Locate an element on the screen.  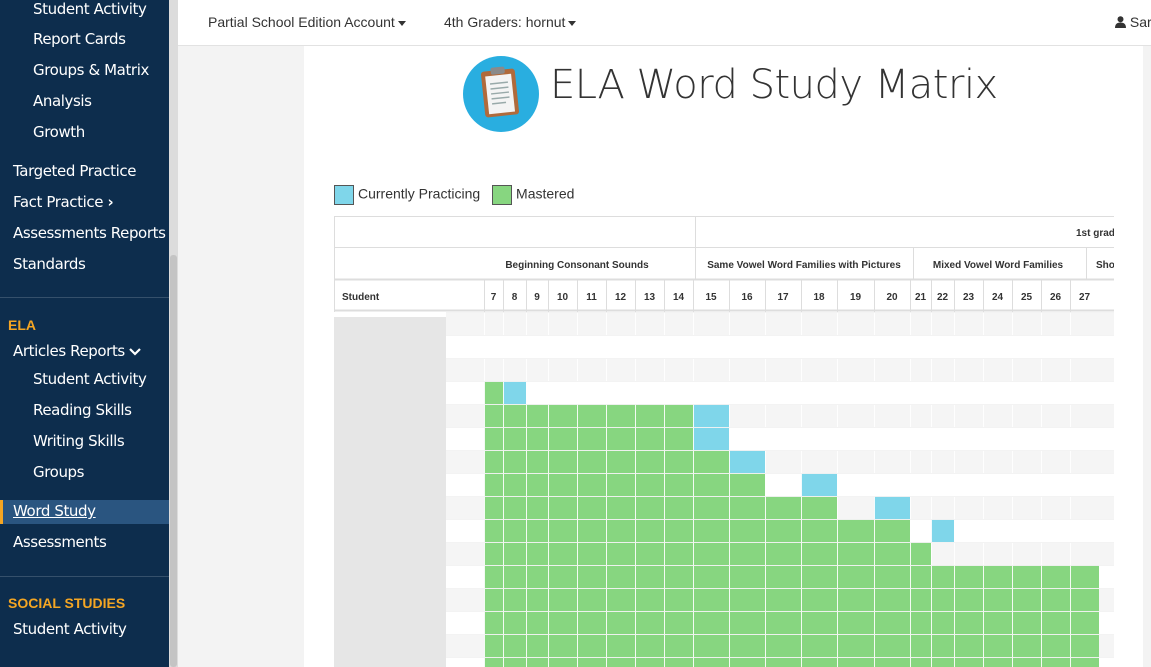
user-name: Sara is located at coordinates (1140, 22).